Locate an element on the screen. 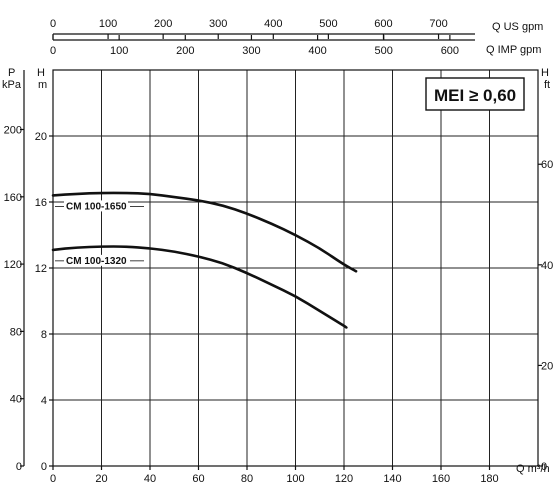 Image resolution: width=560 pixels, height=504 pixels. h-m-tick-label: 16 is located at coordinates (41, 203).